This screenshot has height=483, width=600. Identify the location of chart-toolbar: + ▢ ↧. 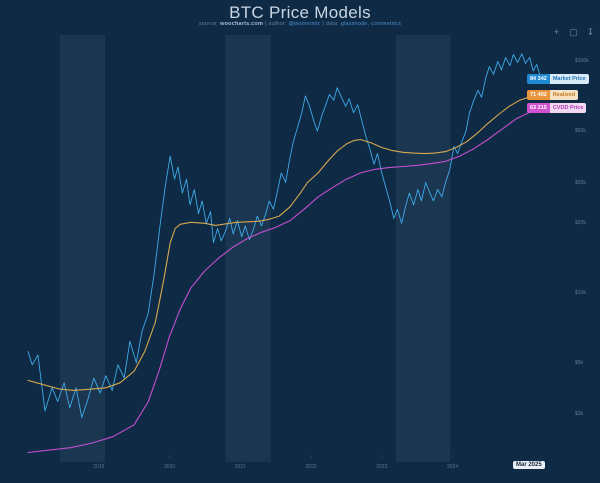
(573, 32).